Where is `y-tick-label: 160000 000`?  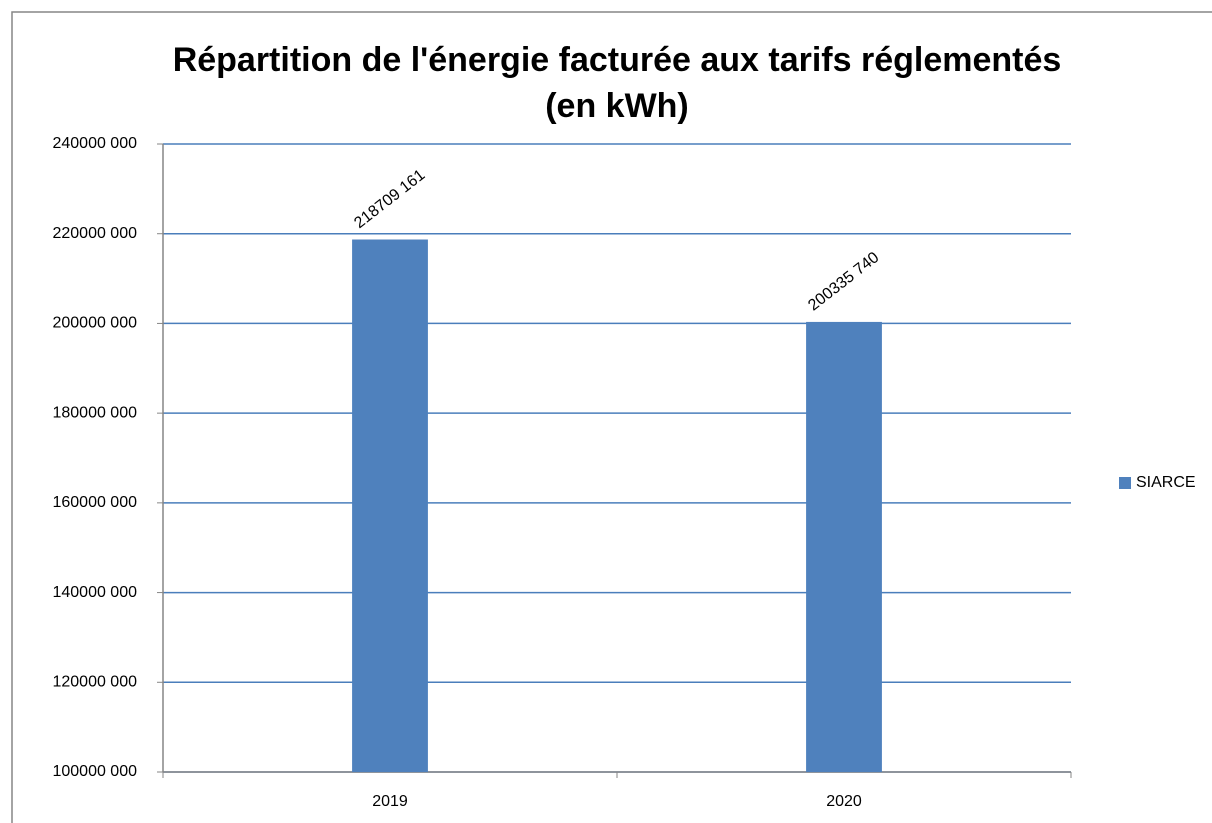
y-tick-label: 160000 000 is located at coordinates (94, 502).